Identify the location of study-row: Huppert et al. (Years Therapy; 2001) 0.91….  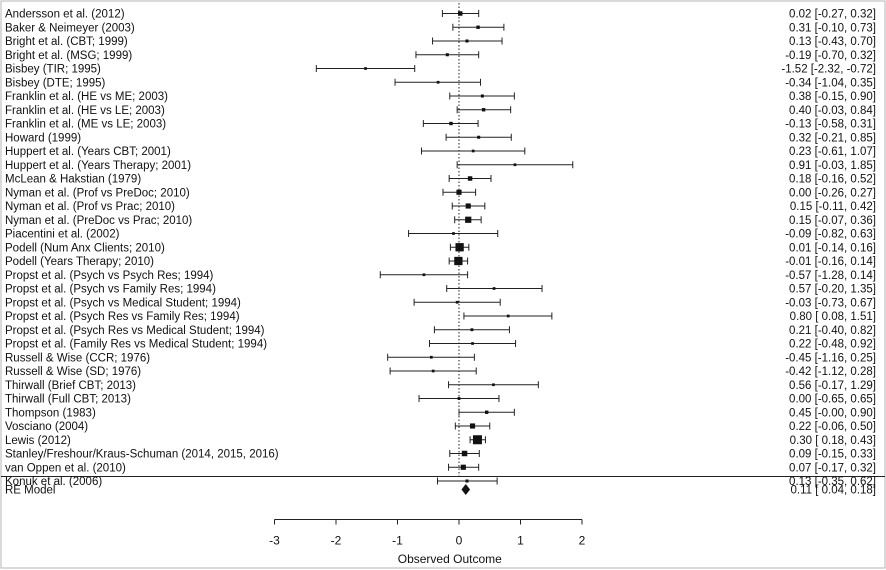
(440, 166).